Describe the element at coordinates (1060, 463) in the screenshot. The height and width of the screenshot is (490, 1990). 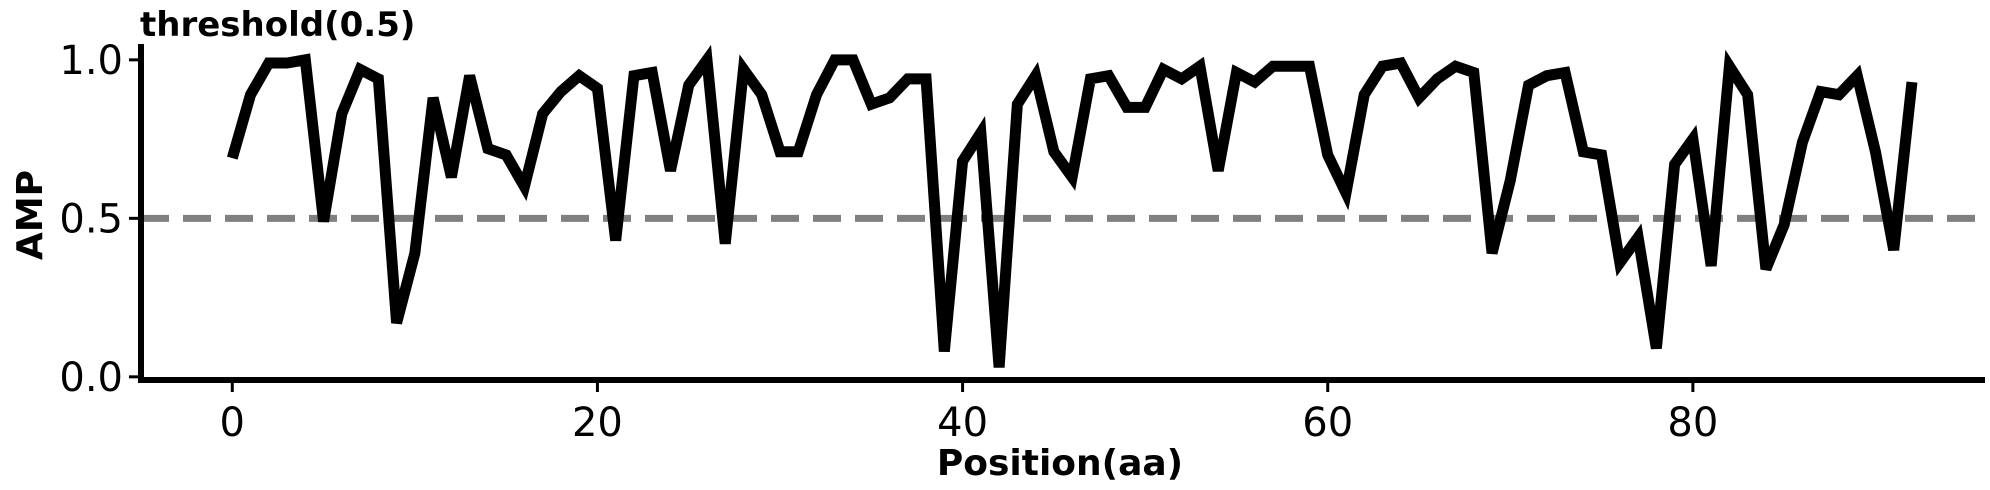
I see `x-axis-title: Position(aa)` at that location.